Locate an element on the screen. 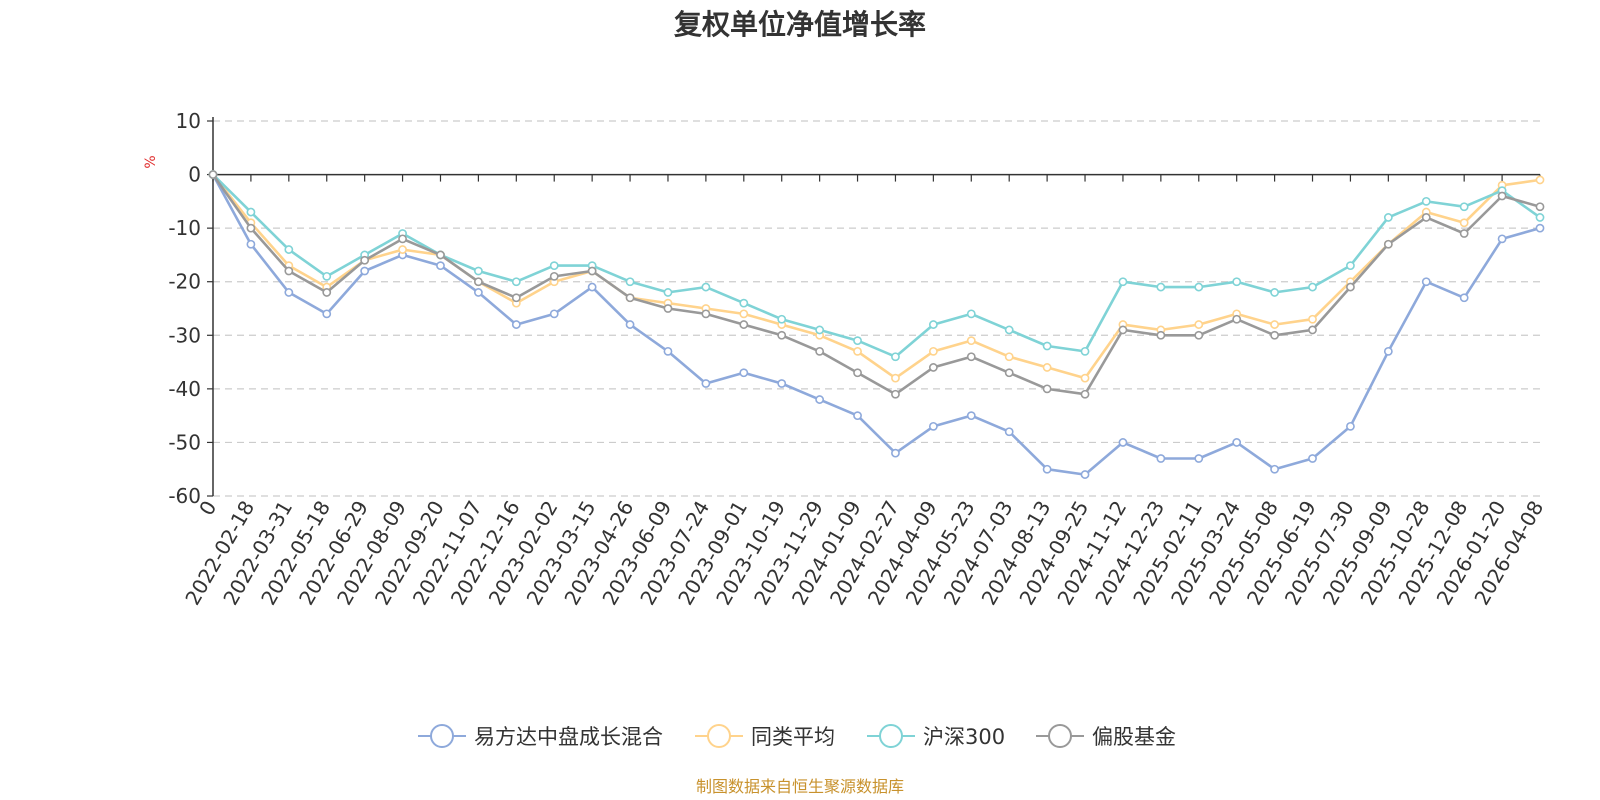  x-tick-label: 0 is located at coordinates (207, 508).